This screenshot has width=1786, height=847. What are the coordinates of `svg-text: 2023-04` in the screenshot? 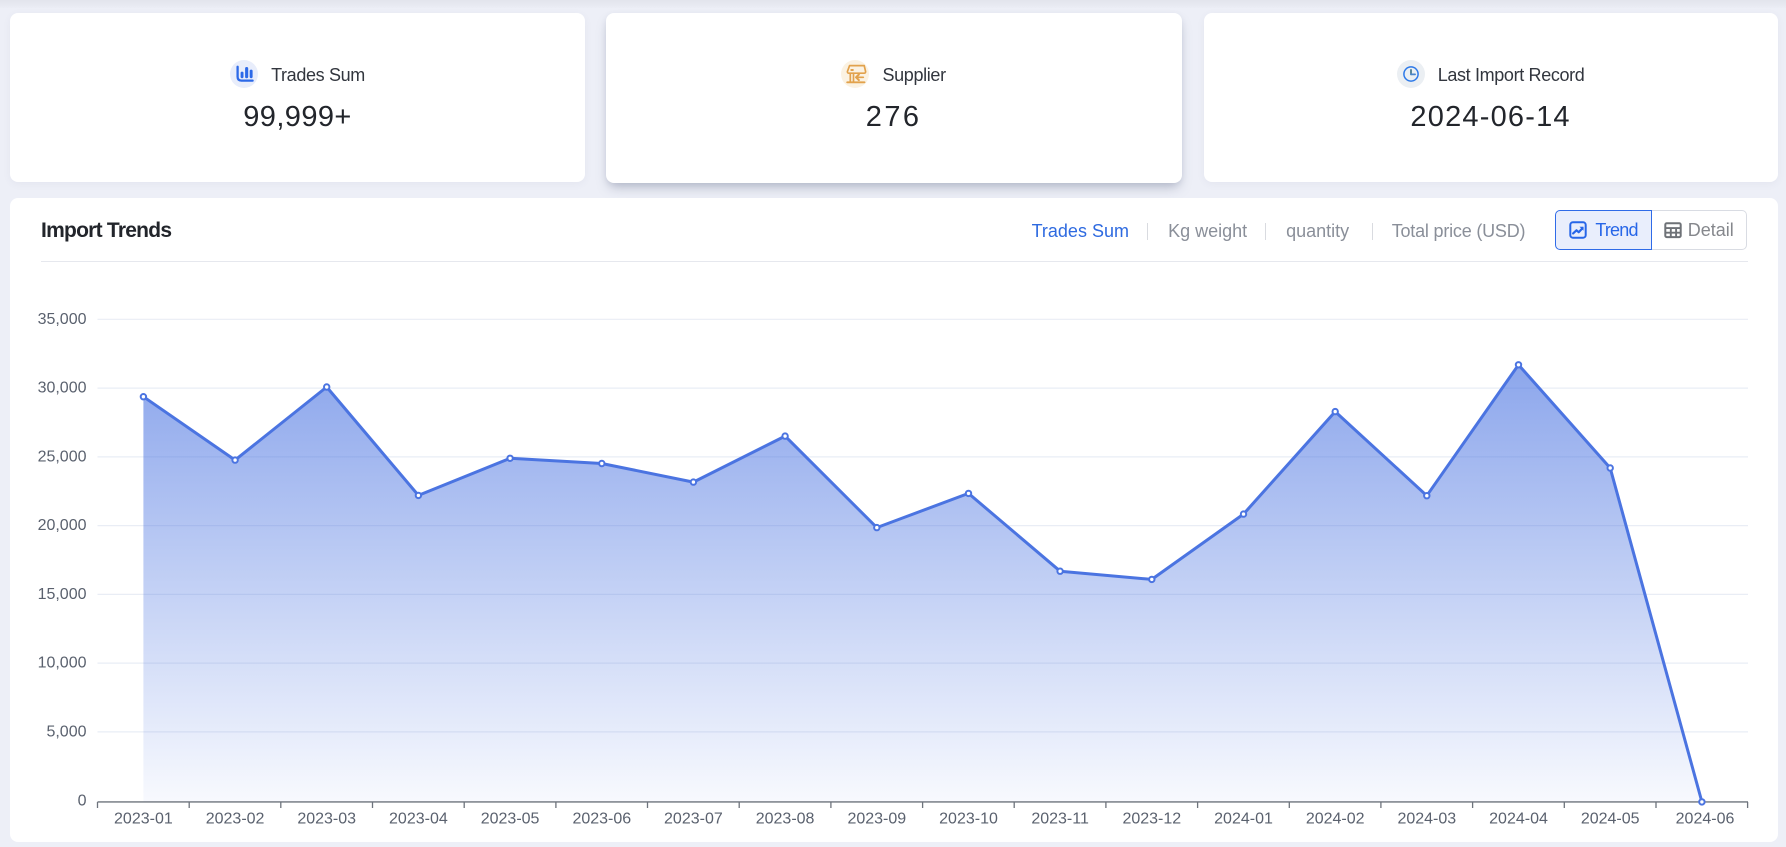 It's located at (418, 819).